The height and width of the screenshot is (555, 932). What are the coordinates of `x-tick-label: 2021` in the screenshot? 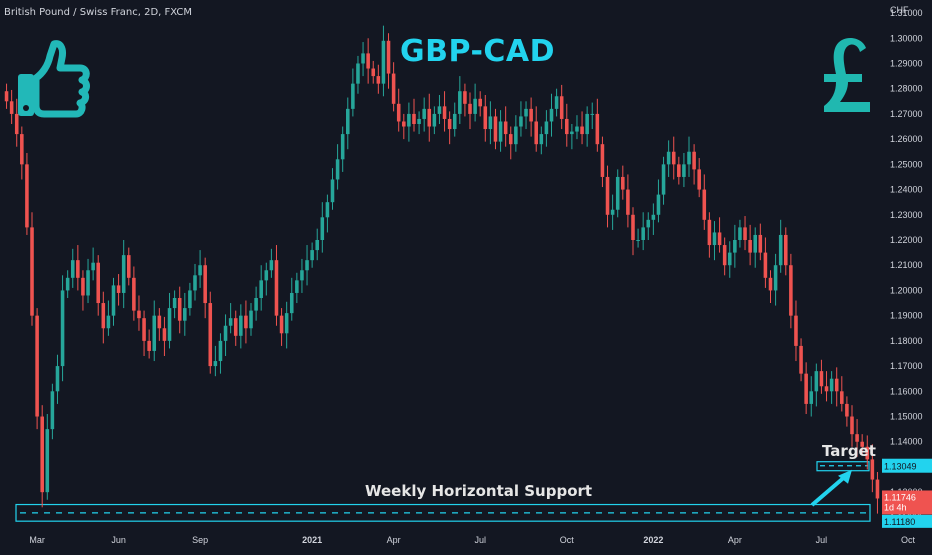 It's located at (312, 540).